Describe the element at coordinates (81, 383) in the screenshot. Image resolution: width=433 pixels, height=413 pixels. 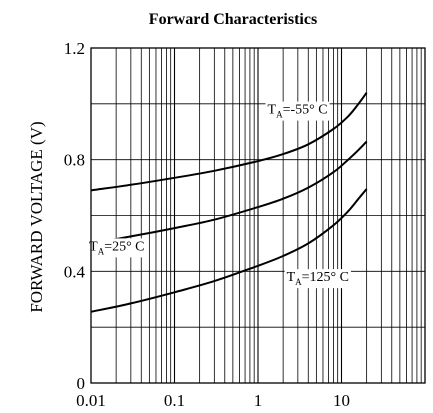
I see `y-tick-label: 0` at that location.